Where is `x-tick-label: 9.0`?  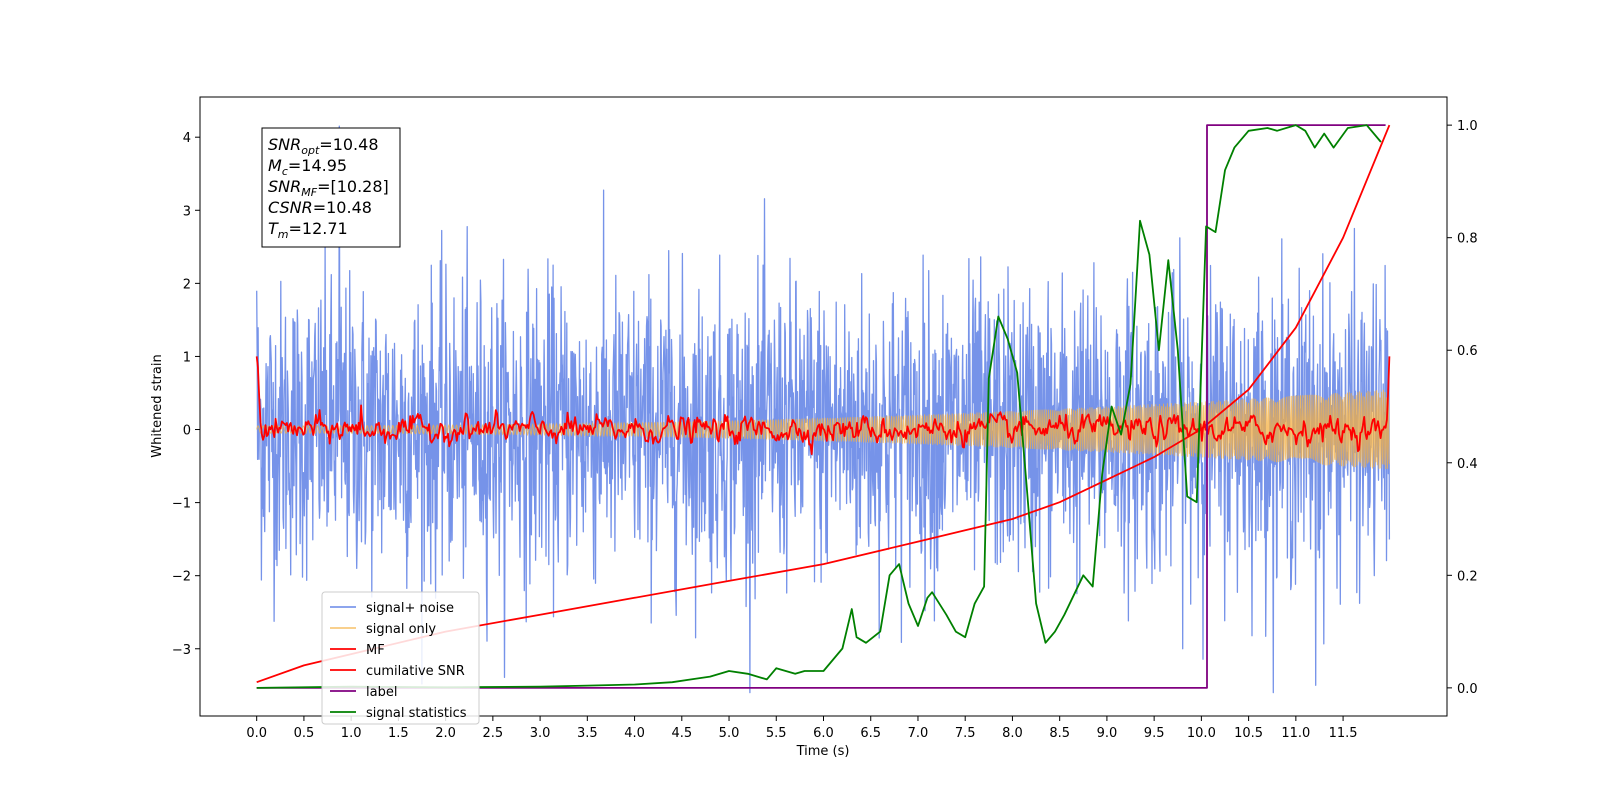
x-tick-label: 9.0 is located at coordinates (1107, 733).